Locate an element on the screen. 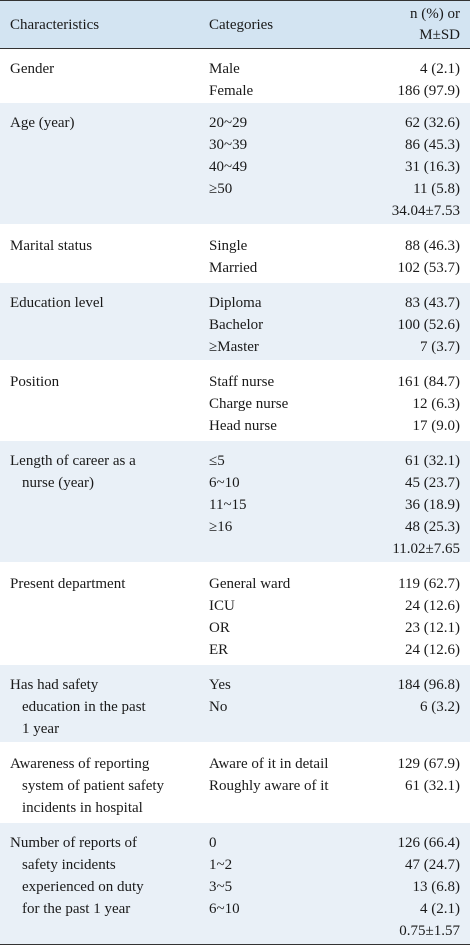 The width and height of the screenshot is (470, 952). characteristic-label: Gender is located at coordinates (32, 69).